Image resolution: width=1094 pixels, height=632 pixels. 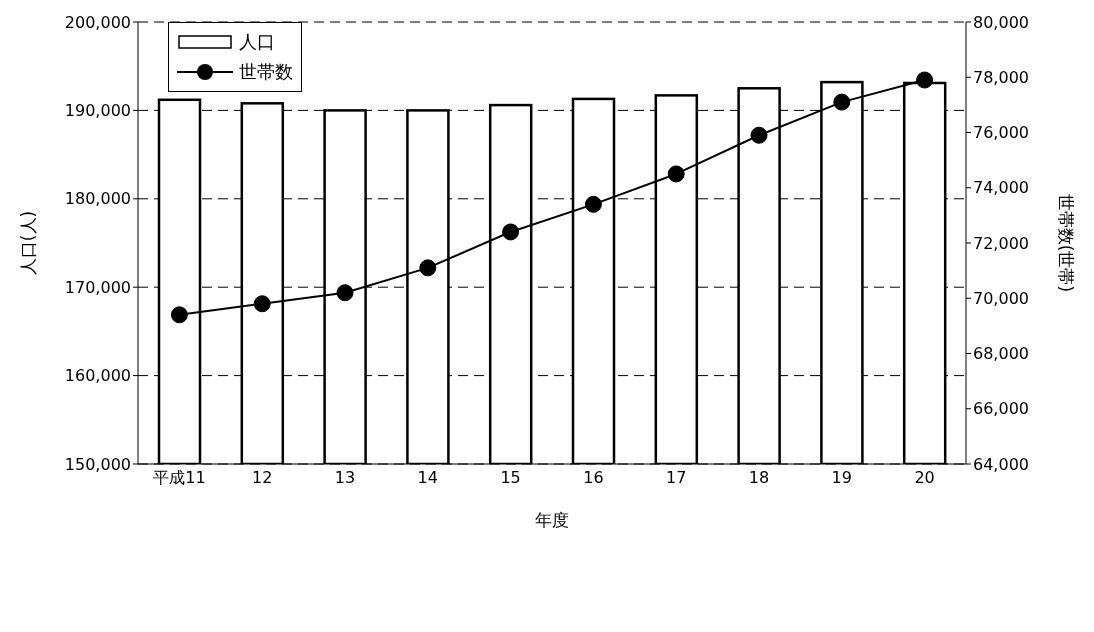 I want to click on y-tick-label: 180,000, so click(x=97, y=199).